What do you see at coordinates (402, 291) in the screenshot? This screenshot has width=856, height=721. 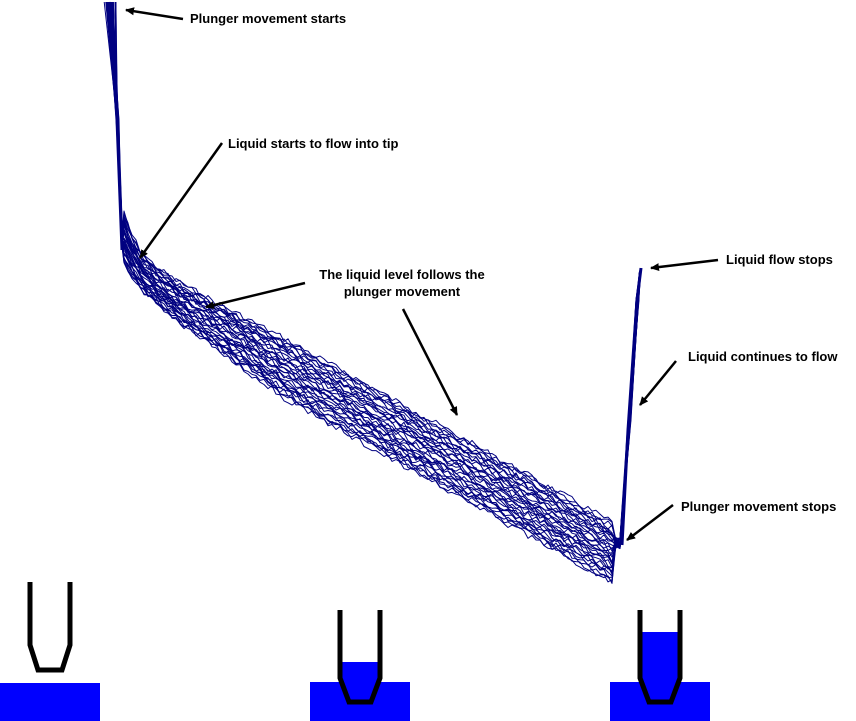 I see `label-follows-line2: plunger movement` at bounding box center [402, 291].